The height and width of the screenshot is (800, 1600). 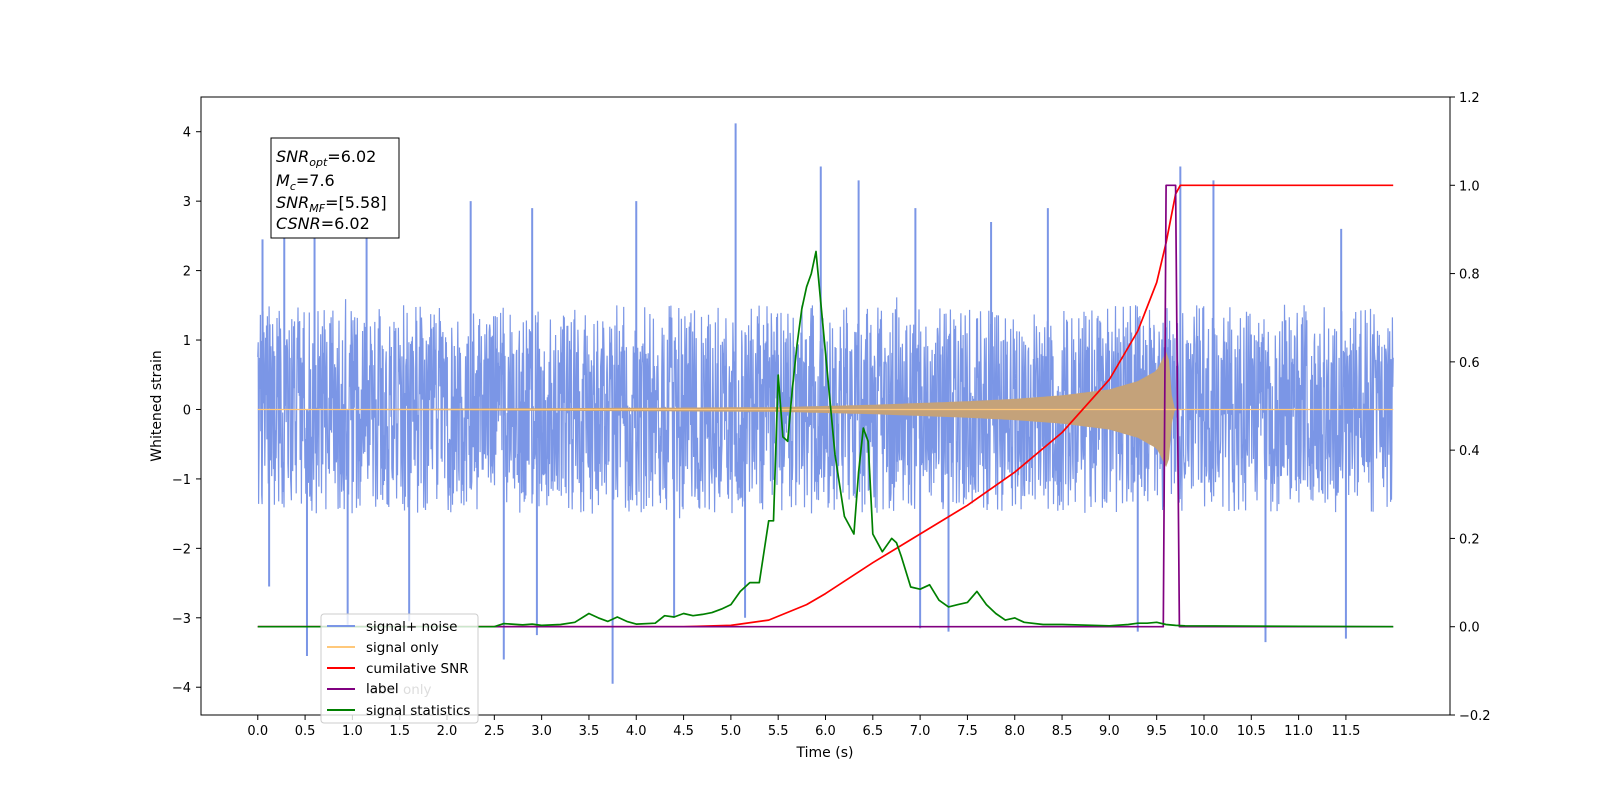 What do you see at coordinates (157, 405) in the screenshot?
I see `y-axis-label: Whitened strain` at bounding box center [157, 405].